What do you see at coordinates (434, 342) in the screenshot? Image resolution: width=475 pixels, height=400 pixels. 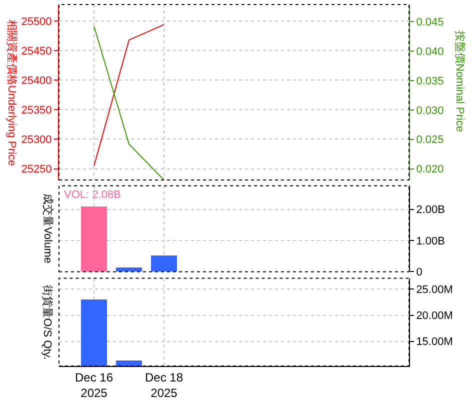 I see `y-tick-label: 15.00M` at bounding box center [434, 342].